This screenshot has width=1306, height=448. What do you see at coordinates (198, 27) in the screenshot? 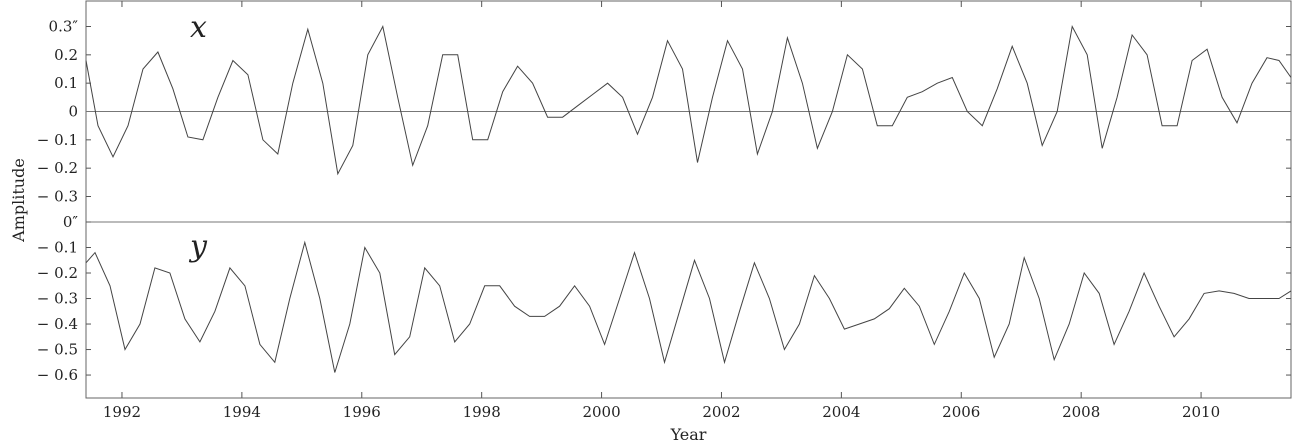
I see `panel-label-x: x` at bounding box center [198, 27].